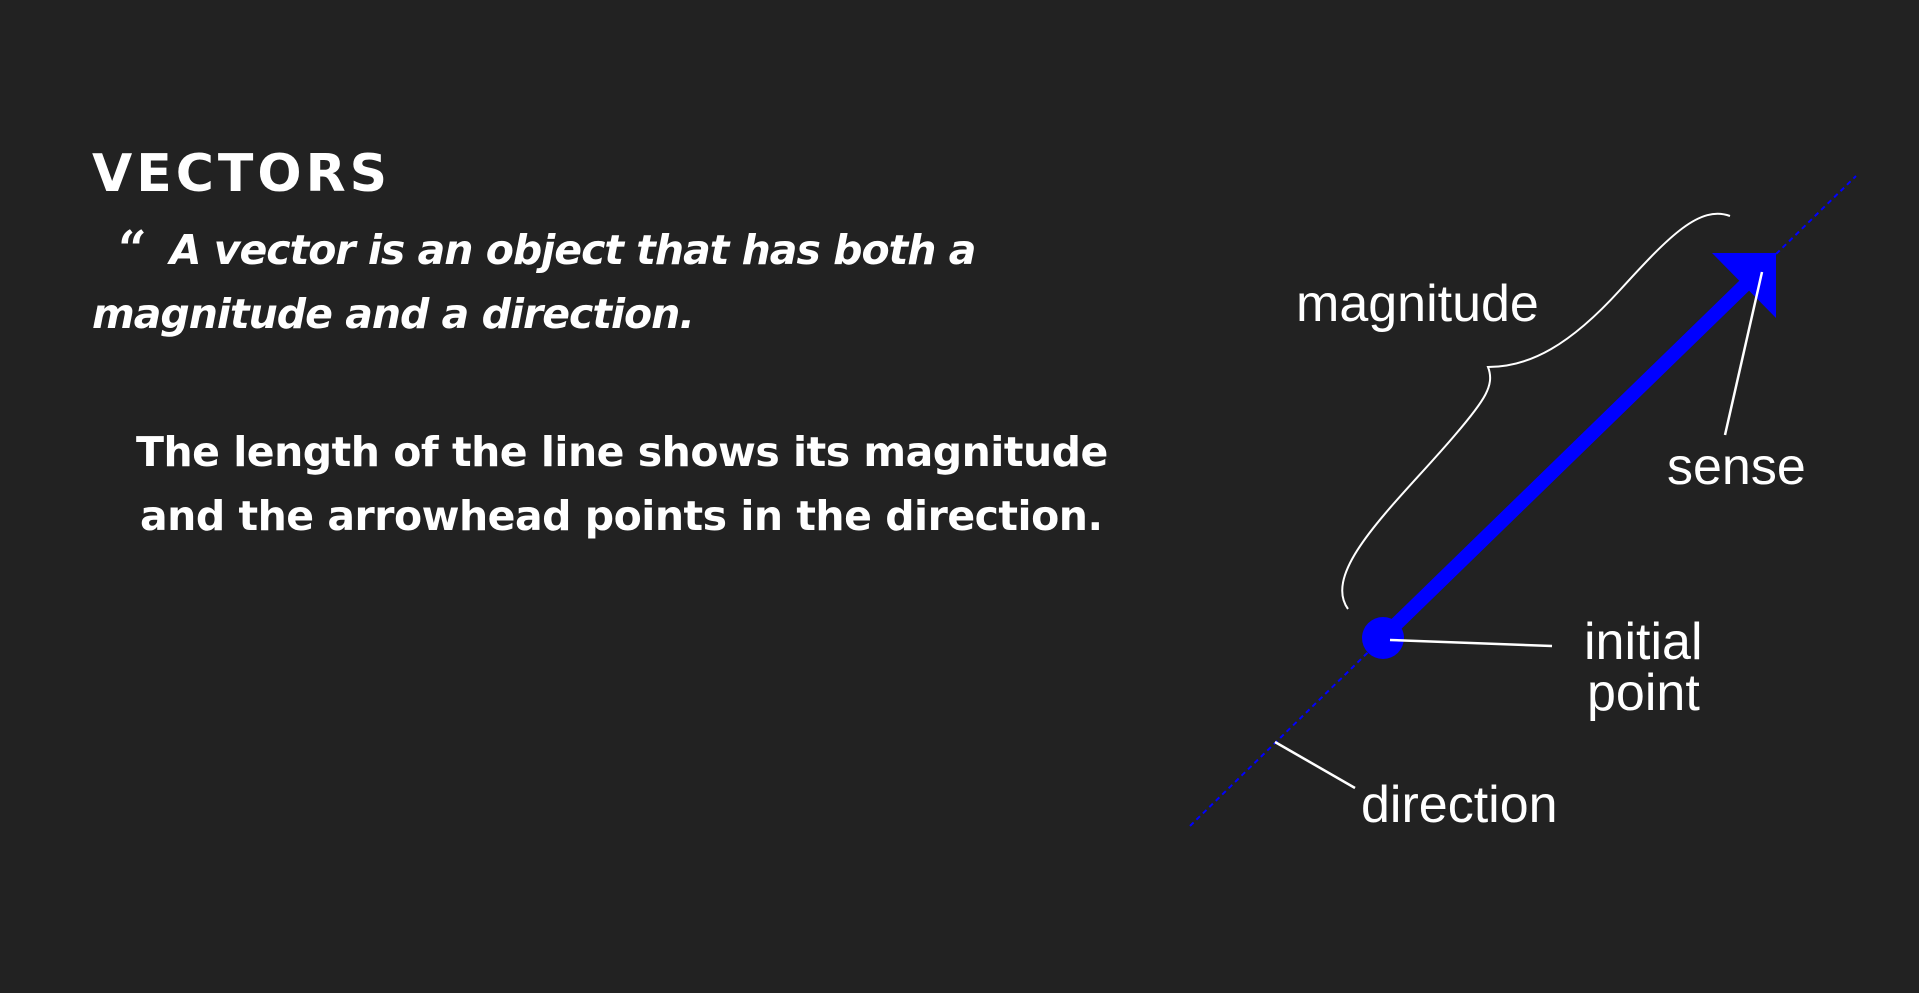  I want to click on direction-label: direction, so click(1459, 805).